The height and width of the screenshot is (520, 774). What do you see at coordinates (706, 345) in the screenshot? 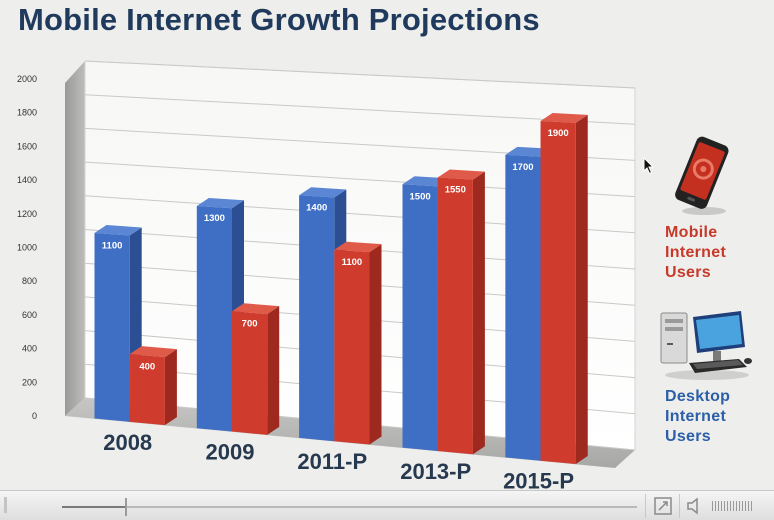
I see `desktop-computer-icon` at bounding box center [706, 345].